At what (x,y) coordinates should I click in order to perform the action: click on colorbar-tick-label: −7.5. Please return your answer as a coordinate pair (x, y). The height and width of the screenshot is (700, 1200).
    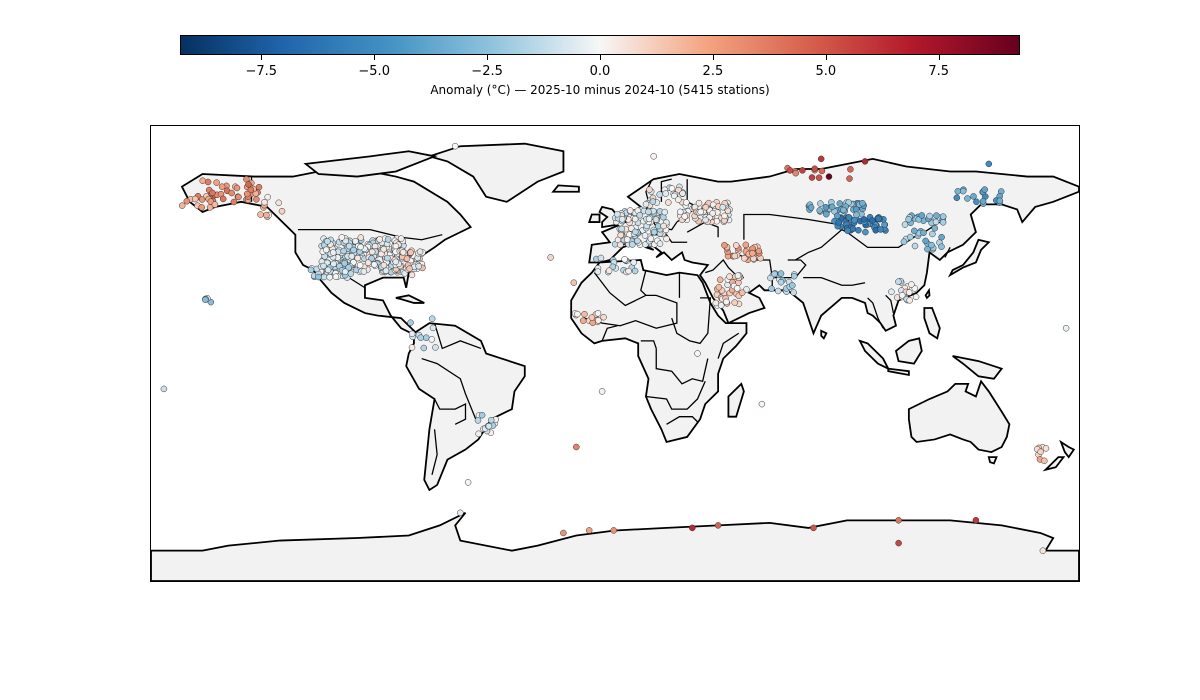
    Looking at the image, I should click on (261, 71).